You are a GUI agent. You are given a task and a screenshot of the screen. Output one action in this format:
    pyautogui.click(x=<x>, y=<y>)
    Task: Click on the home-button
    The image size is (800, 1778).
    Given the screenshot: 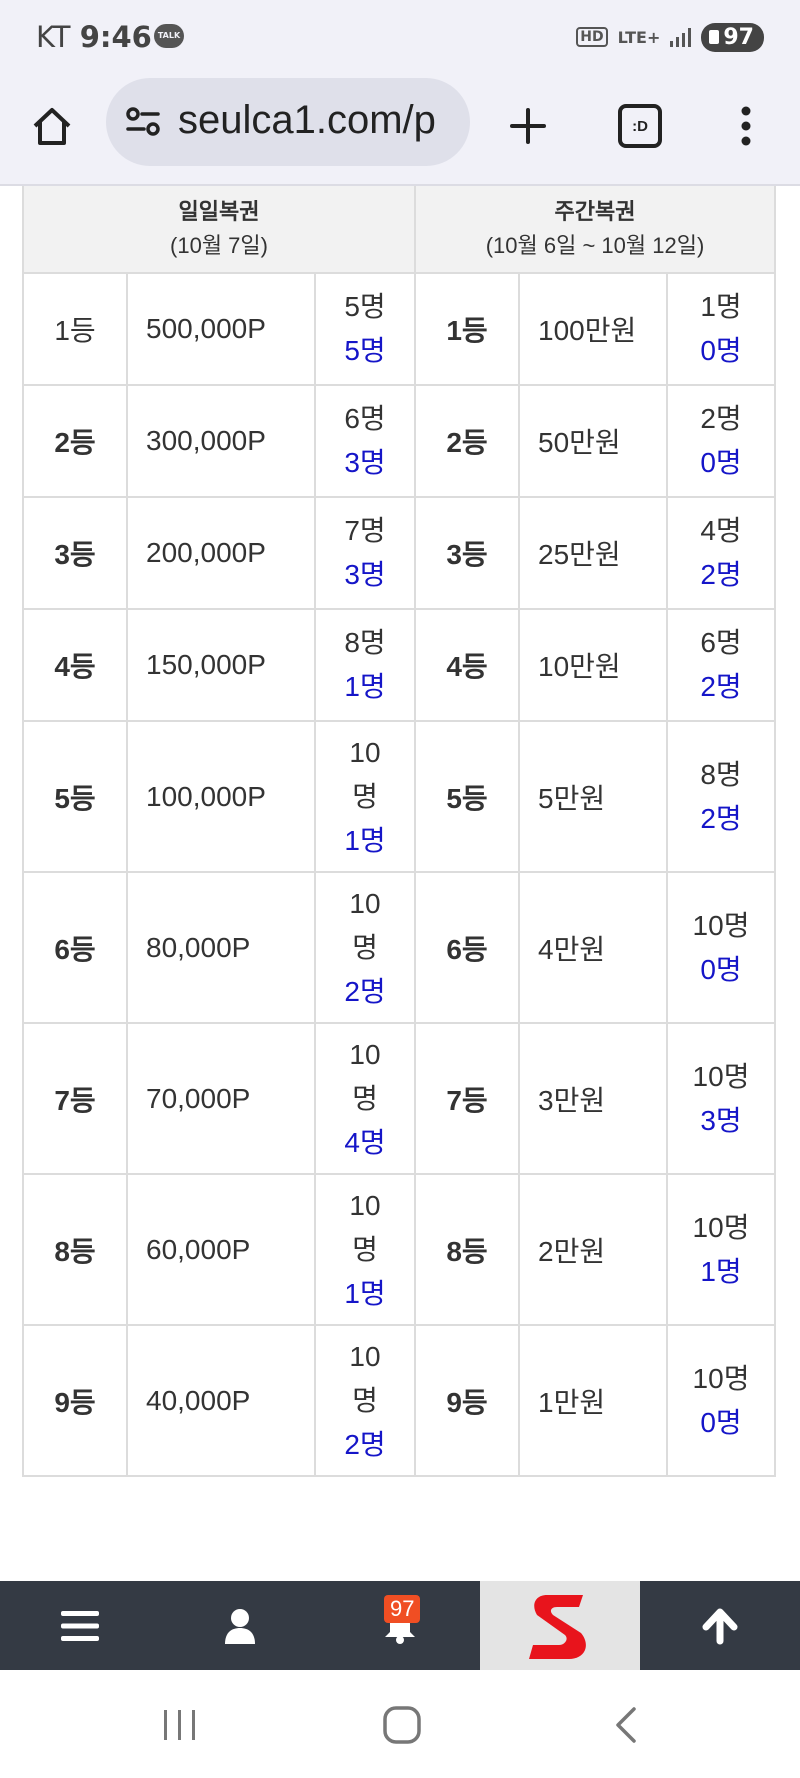 What is the action you would take?
    pyautogui.click(x=52, y=126)
    